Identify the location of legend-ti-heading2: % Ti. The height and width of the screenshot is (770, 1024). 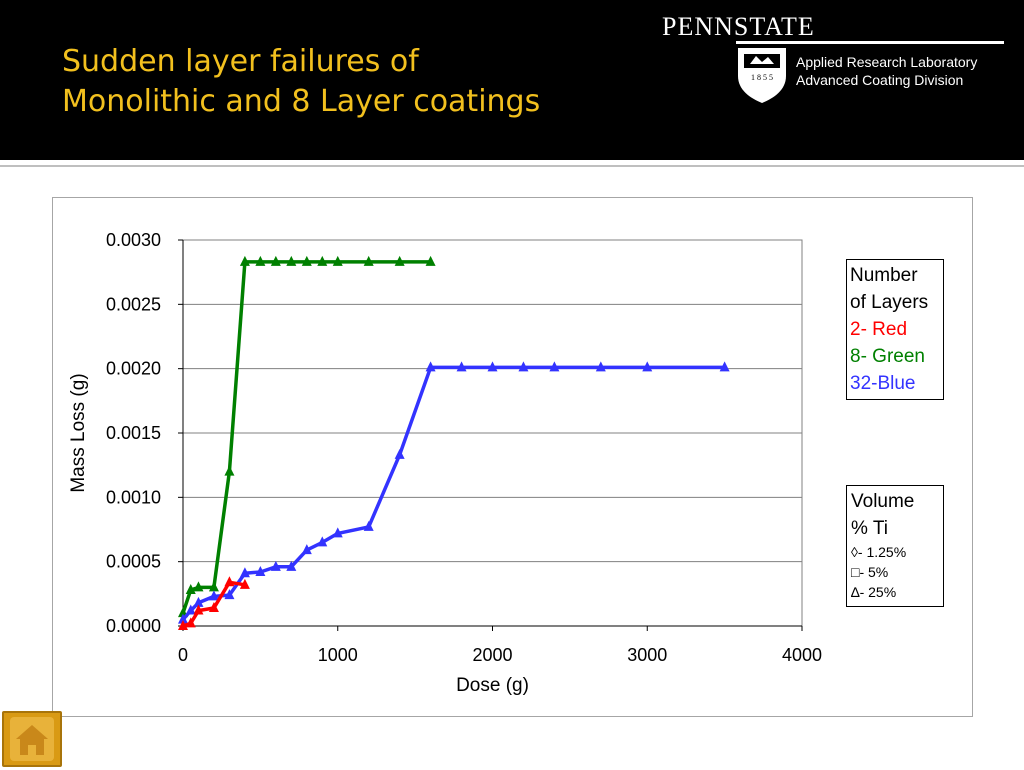
(869, 528).